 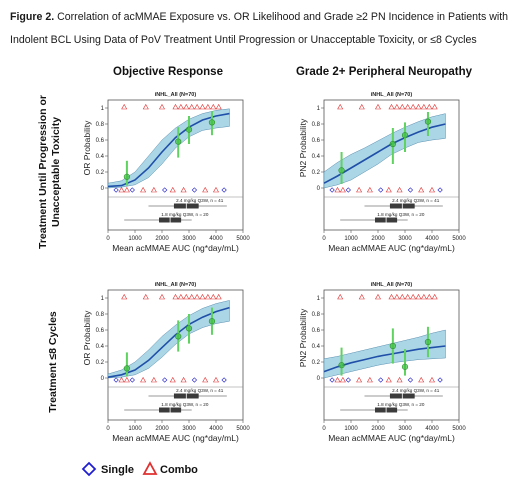 I want to click on legend: Single Combo, so click(x=139, y=469).